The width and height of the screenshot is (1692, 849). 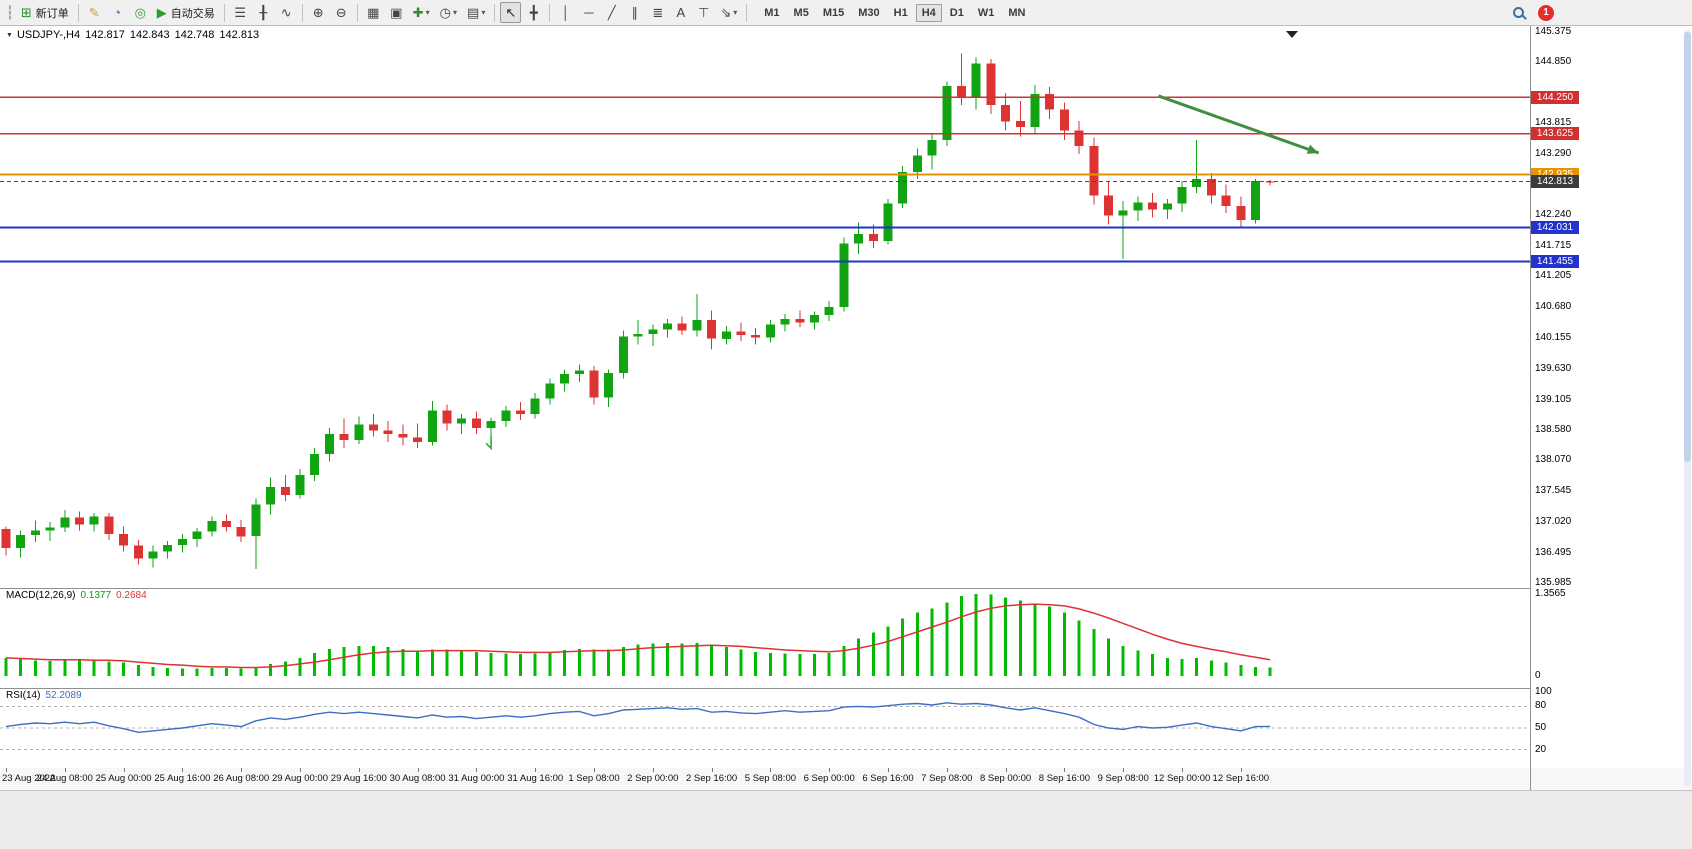 What do you see at coordinates (657, 12) in the screenshot?
I see `fibonacci-button: ≣` at bounding box center [657, 12].